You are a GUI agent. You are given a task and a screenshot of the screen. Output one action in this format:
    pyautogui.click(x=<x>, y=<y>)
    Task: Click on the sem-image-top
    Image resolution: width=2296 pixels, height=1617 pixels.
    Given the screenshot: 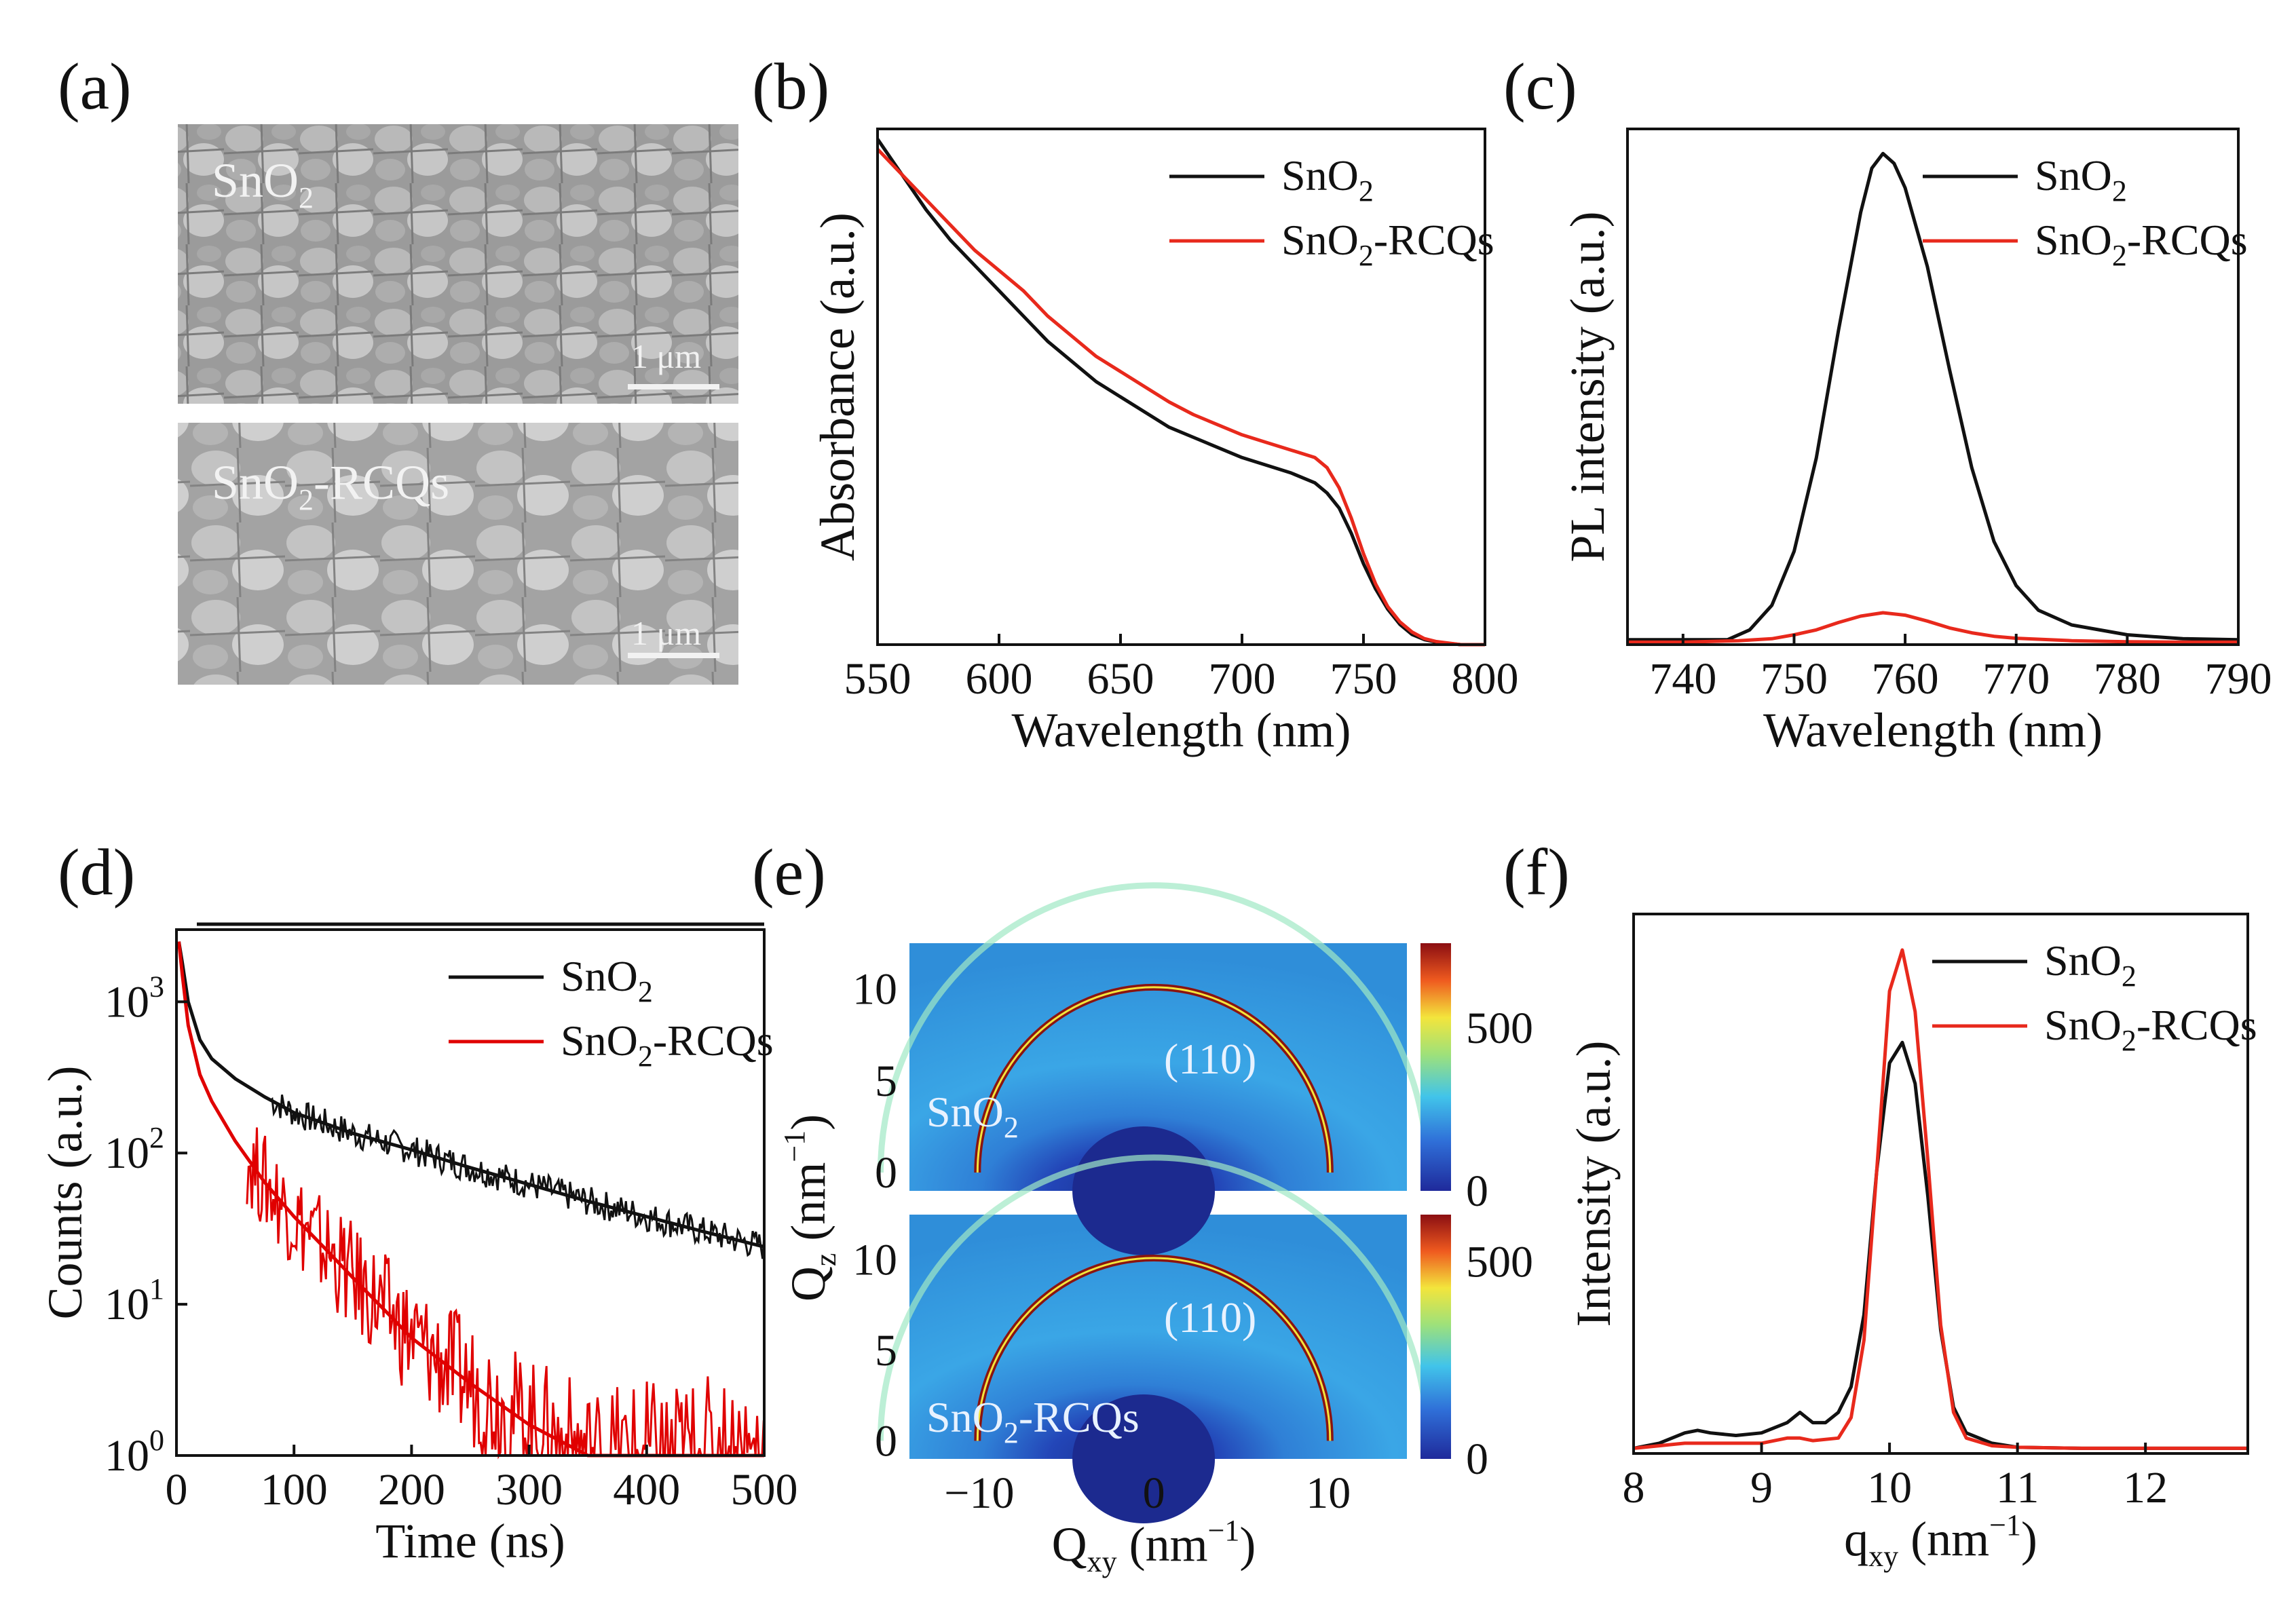 What is the action you would take?
    pyautogui.click(x=458, y=264)
    